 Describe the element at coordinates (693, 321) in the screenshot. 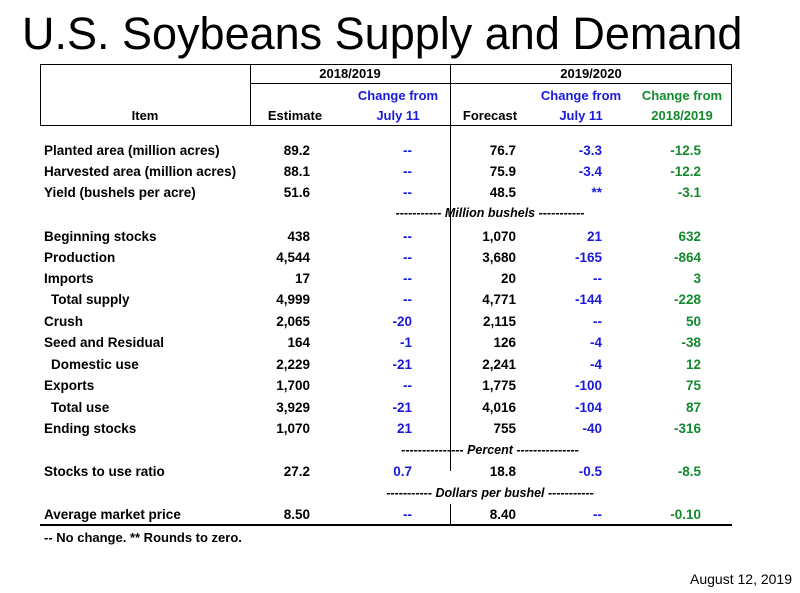

I see `cell-change-prior-year: 50` at that location.